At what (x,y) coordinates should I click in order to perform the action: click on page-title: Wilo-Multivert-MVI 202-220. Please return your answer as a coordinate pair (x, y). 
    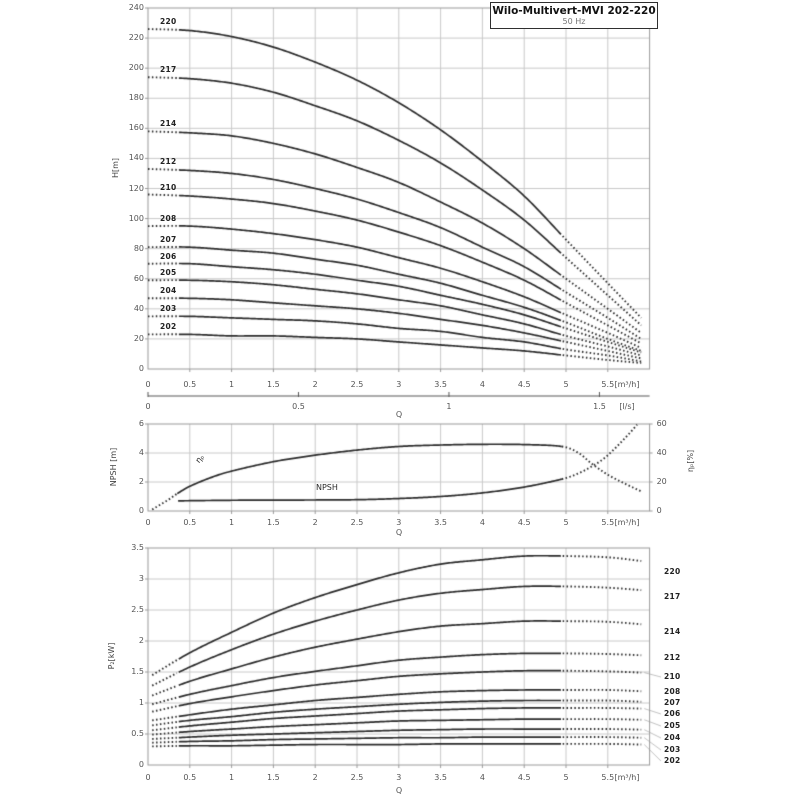
    Looking at the image, I should click on (574, 11).